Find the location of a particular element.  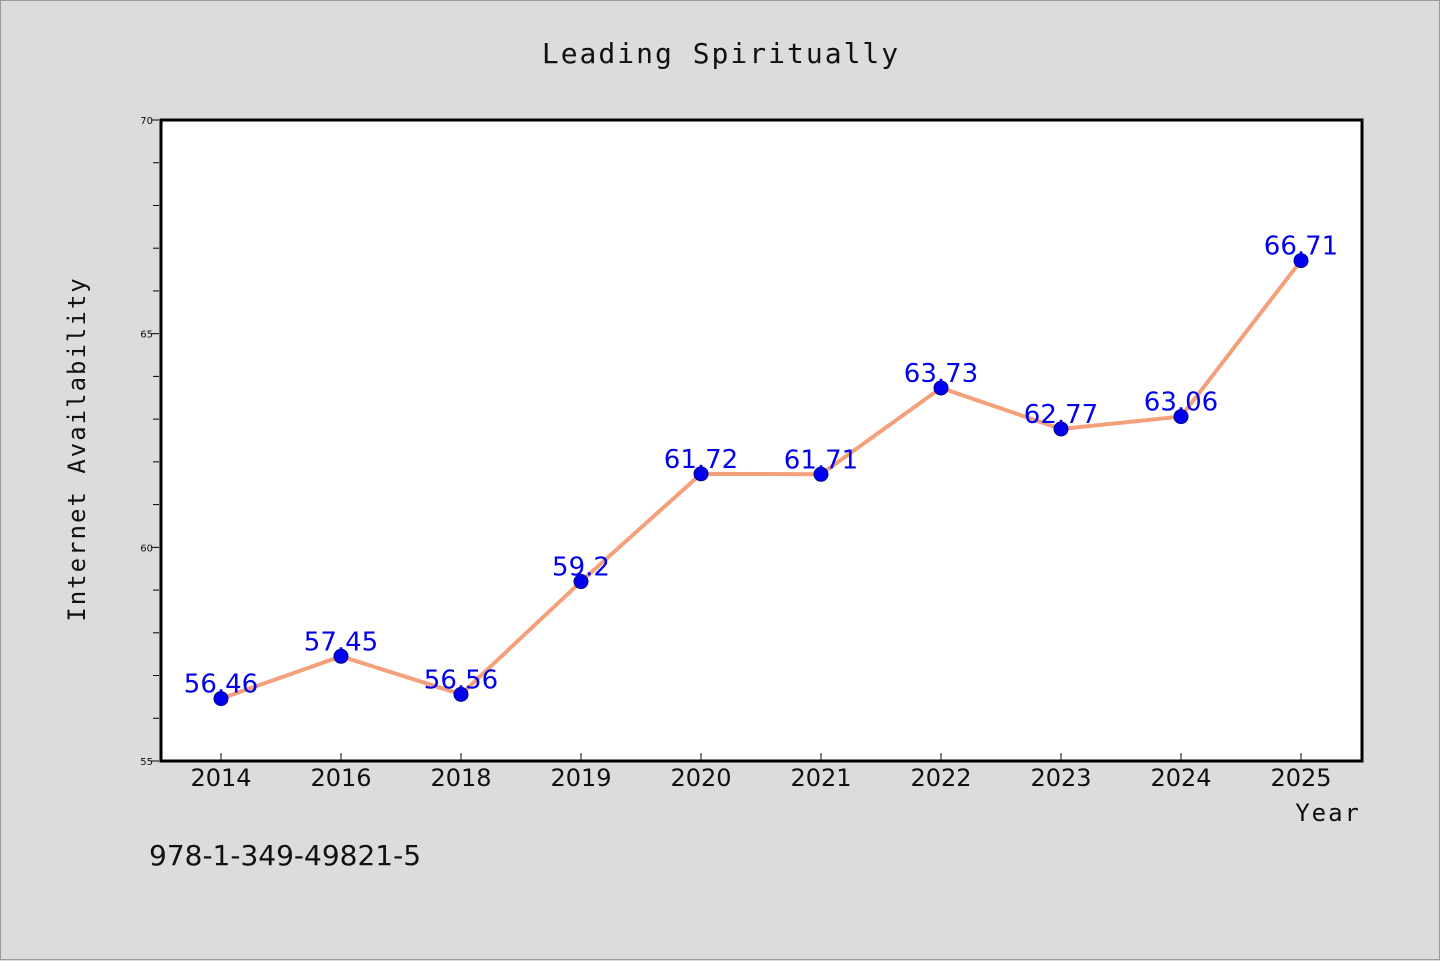

x-tick-label: 2016 is located at coordinates (340, 778).